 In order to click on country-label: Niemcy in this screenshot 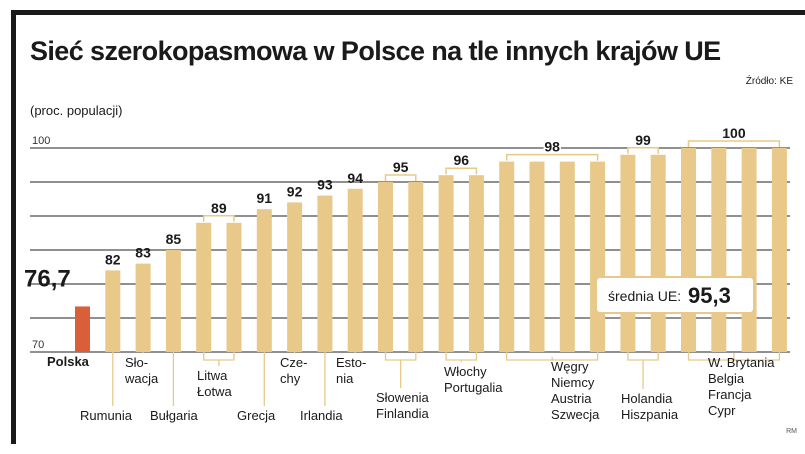, I will do `click(573, 382)`.